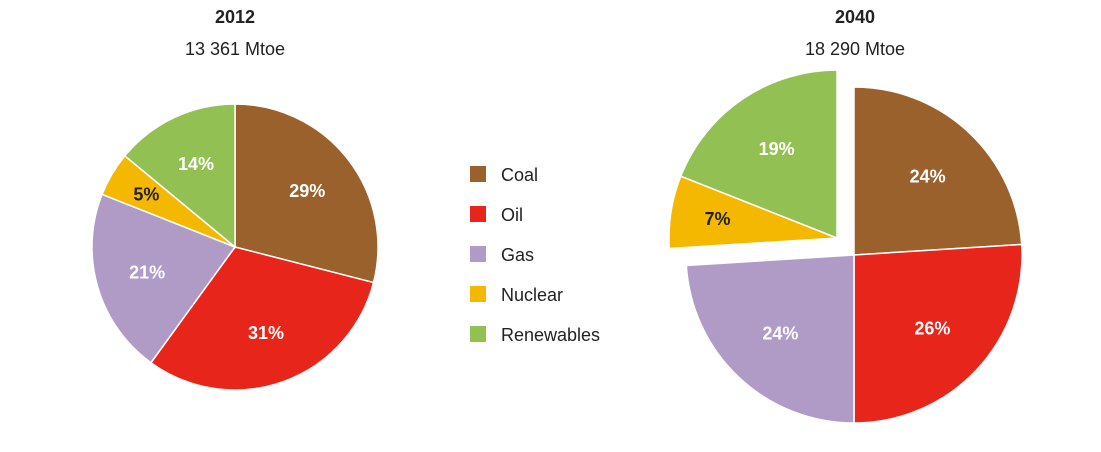 Image resolution: width=1101 pixels, height=452 pixels. I want to click on legend-item-gas: Gas, so click(502, 255).